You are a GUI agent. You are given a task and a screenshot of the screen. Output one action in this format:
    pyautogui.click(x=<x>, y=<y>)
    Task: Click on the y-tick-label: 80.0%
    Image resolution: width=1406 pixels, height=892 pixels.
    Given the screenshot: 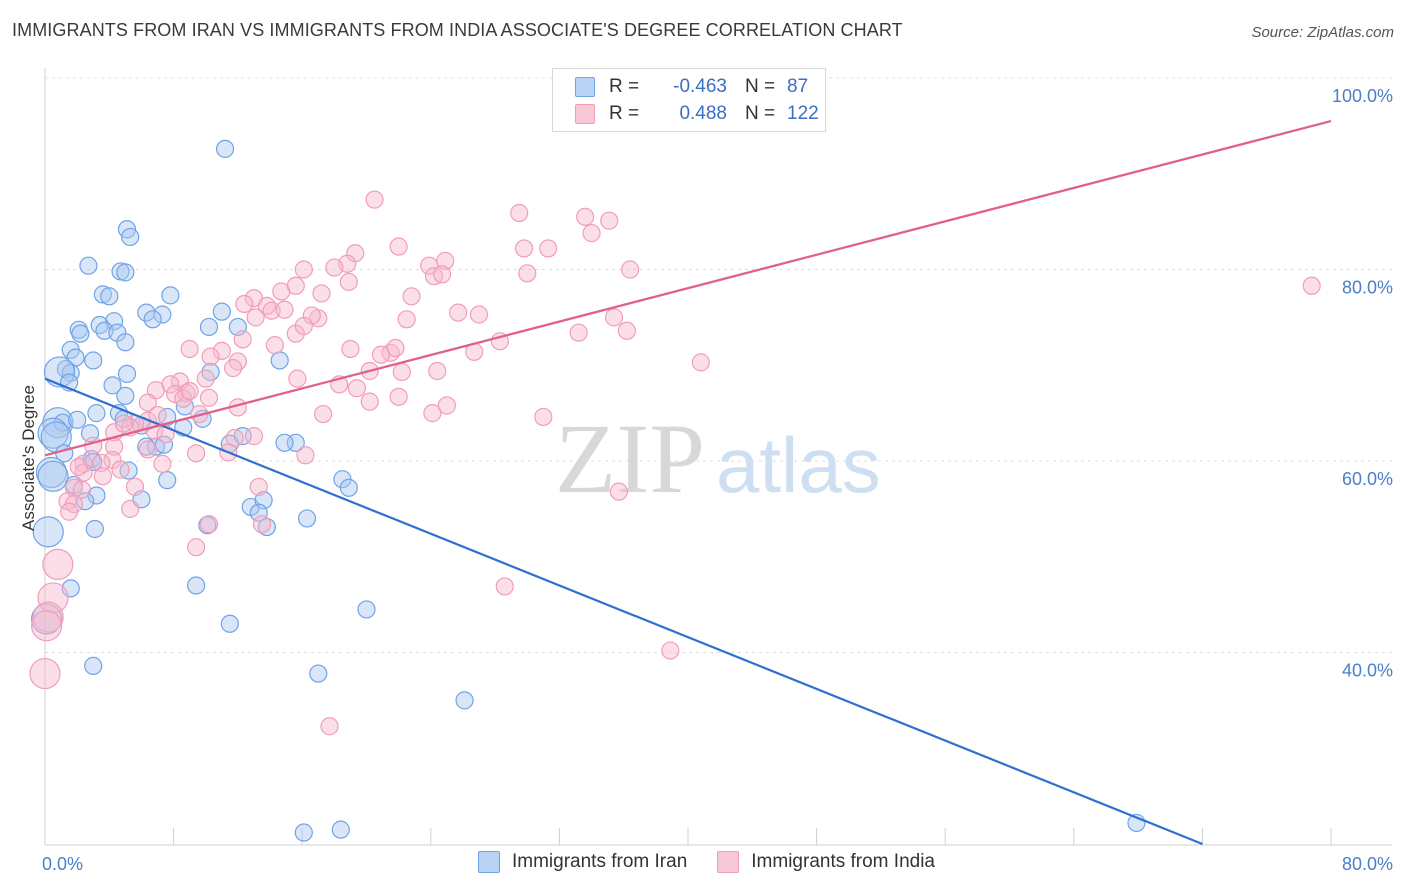 What is the action you would take?
    pyautogui.click(x=1367, y=288)
    